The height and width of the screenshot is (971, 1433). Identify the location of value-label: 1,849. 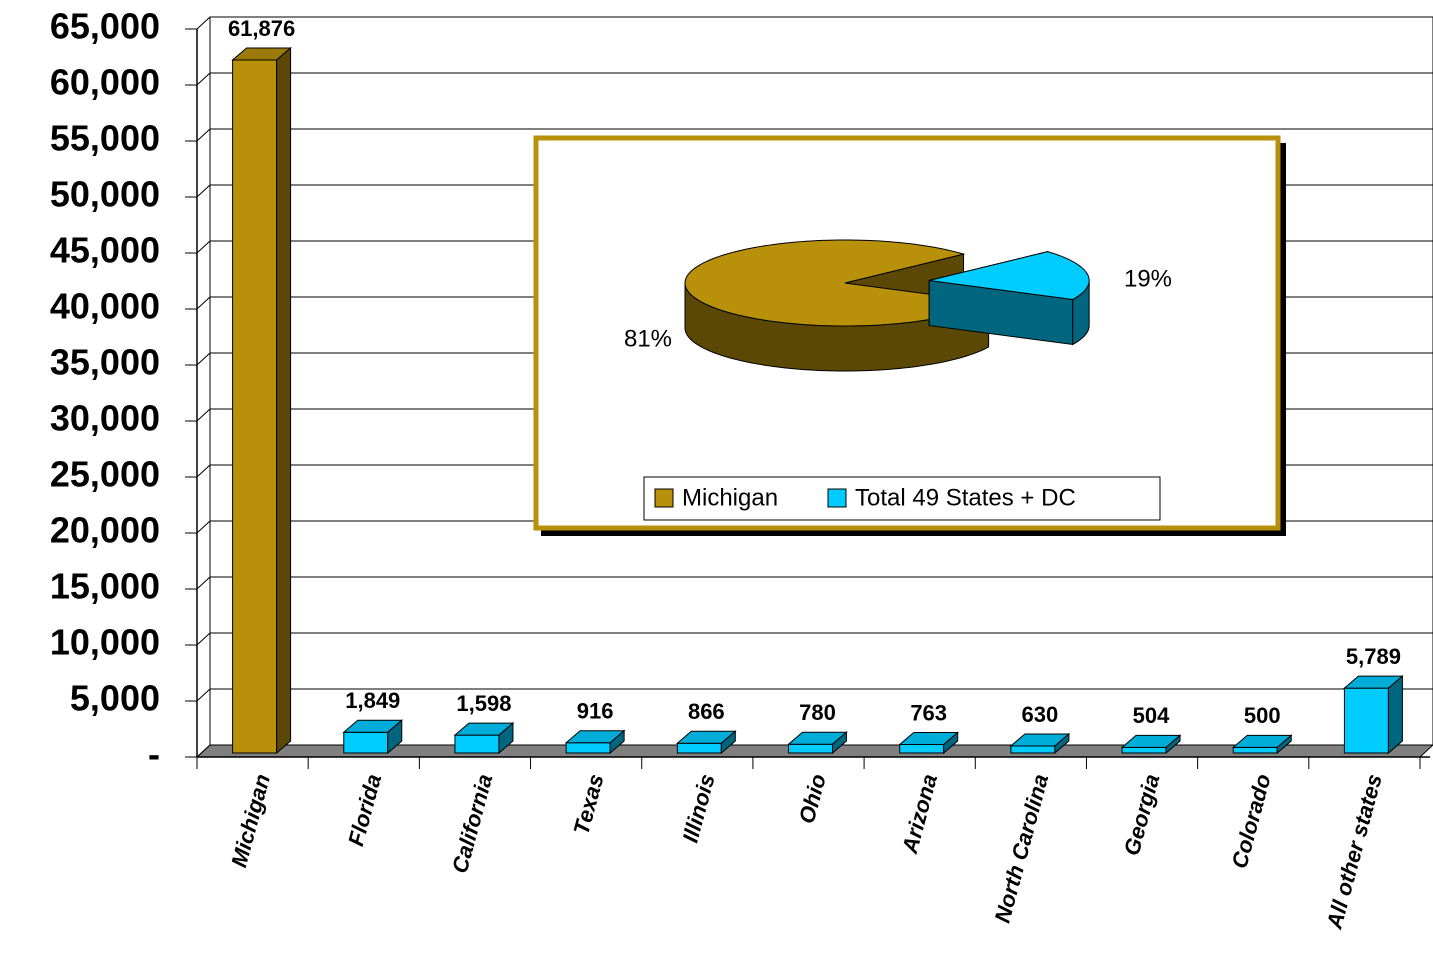
(372, 700).